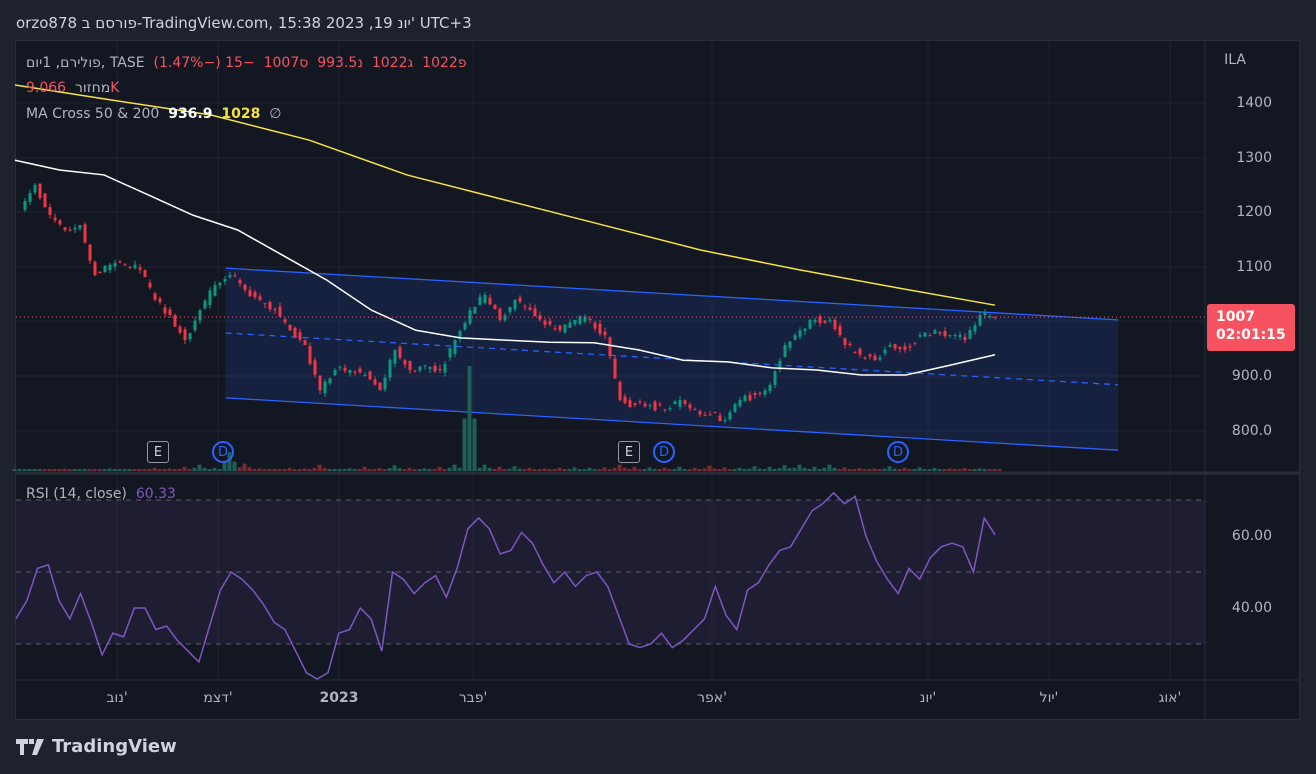 Image resolution: width=1316 pixels, height=774 pixels. Describe the element at coordinates (85, 63) in the screenshot. I see `symbol-name: פולירם, 1יום, TASE` at that location.